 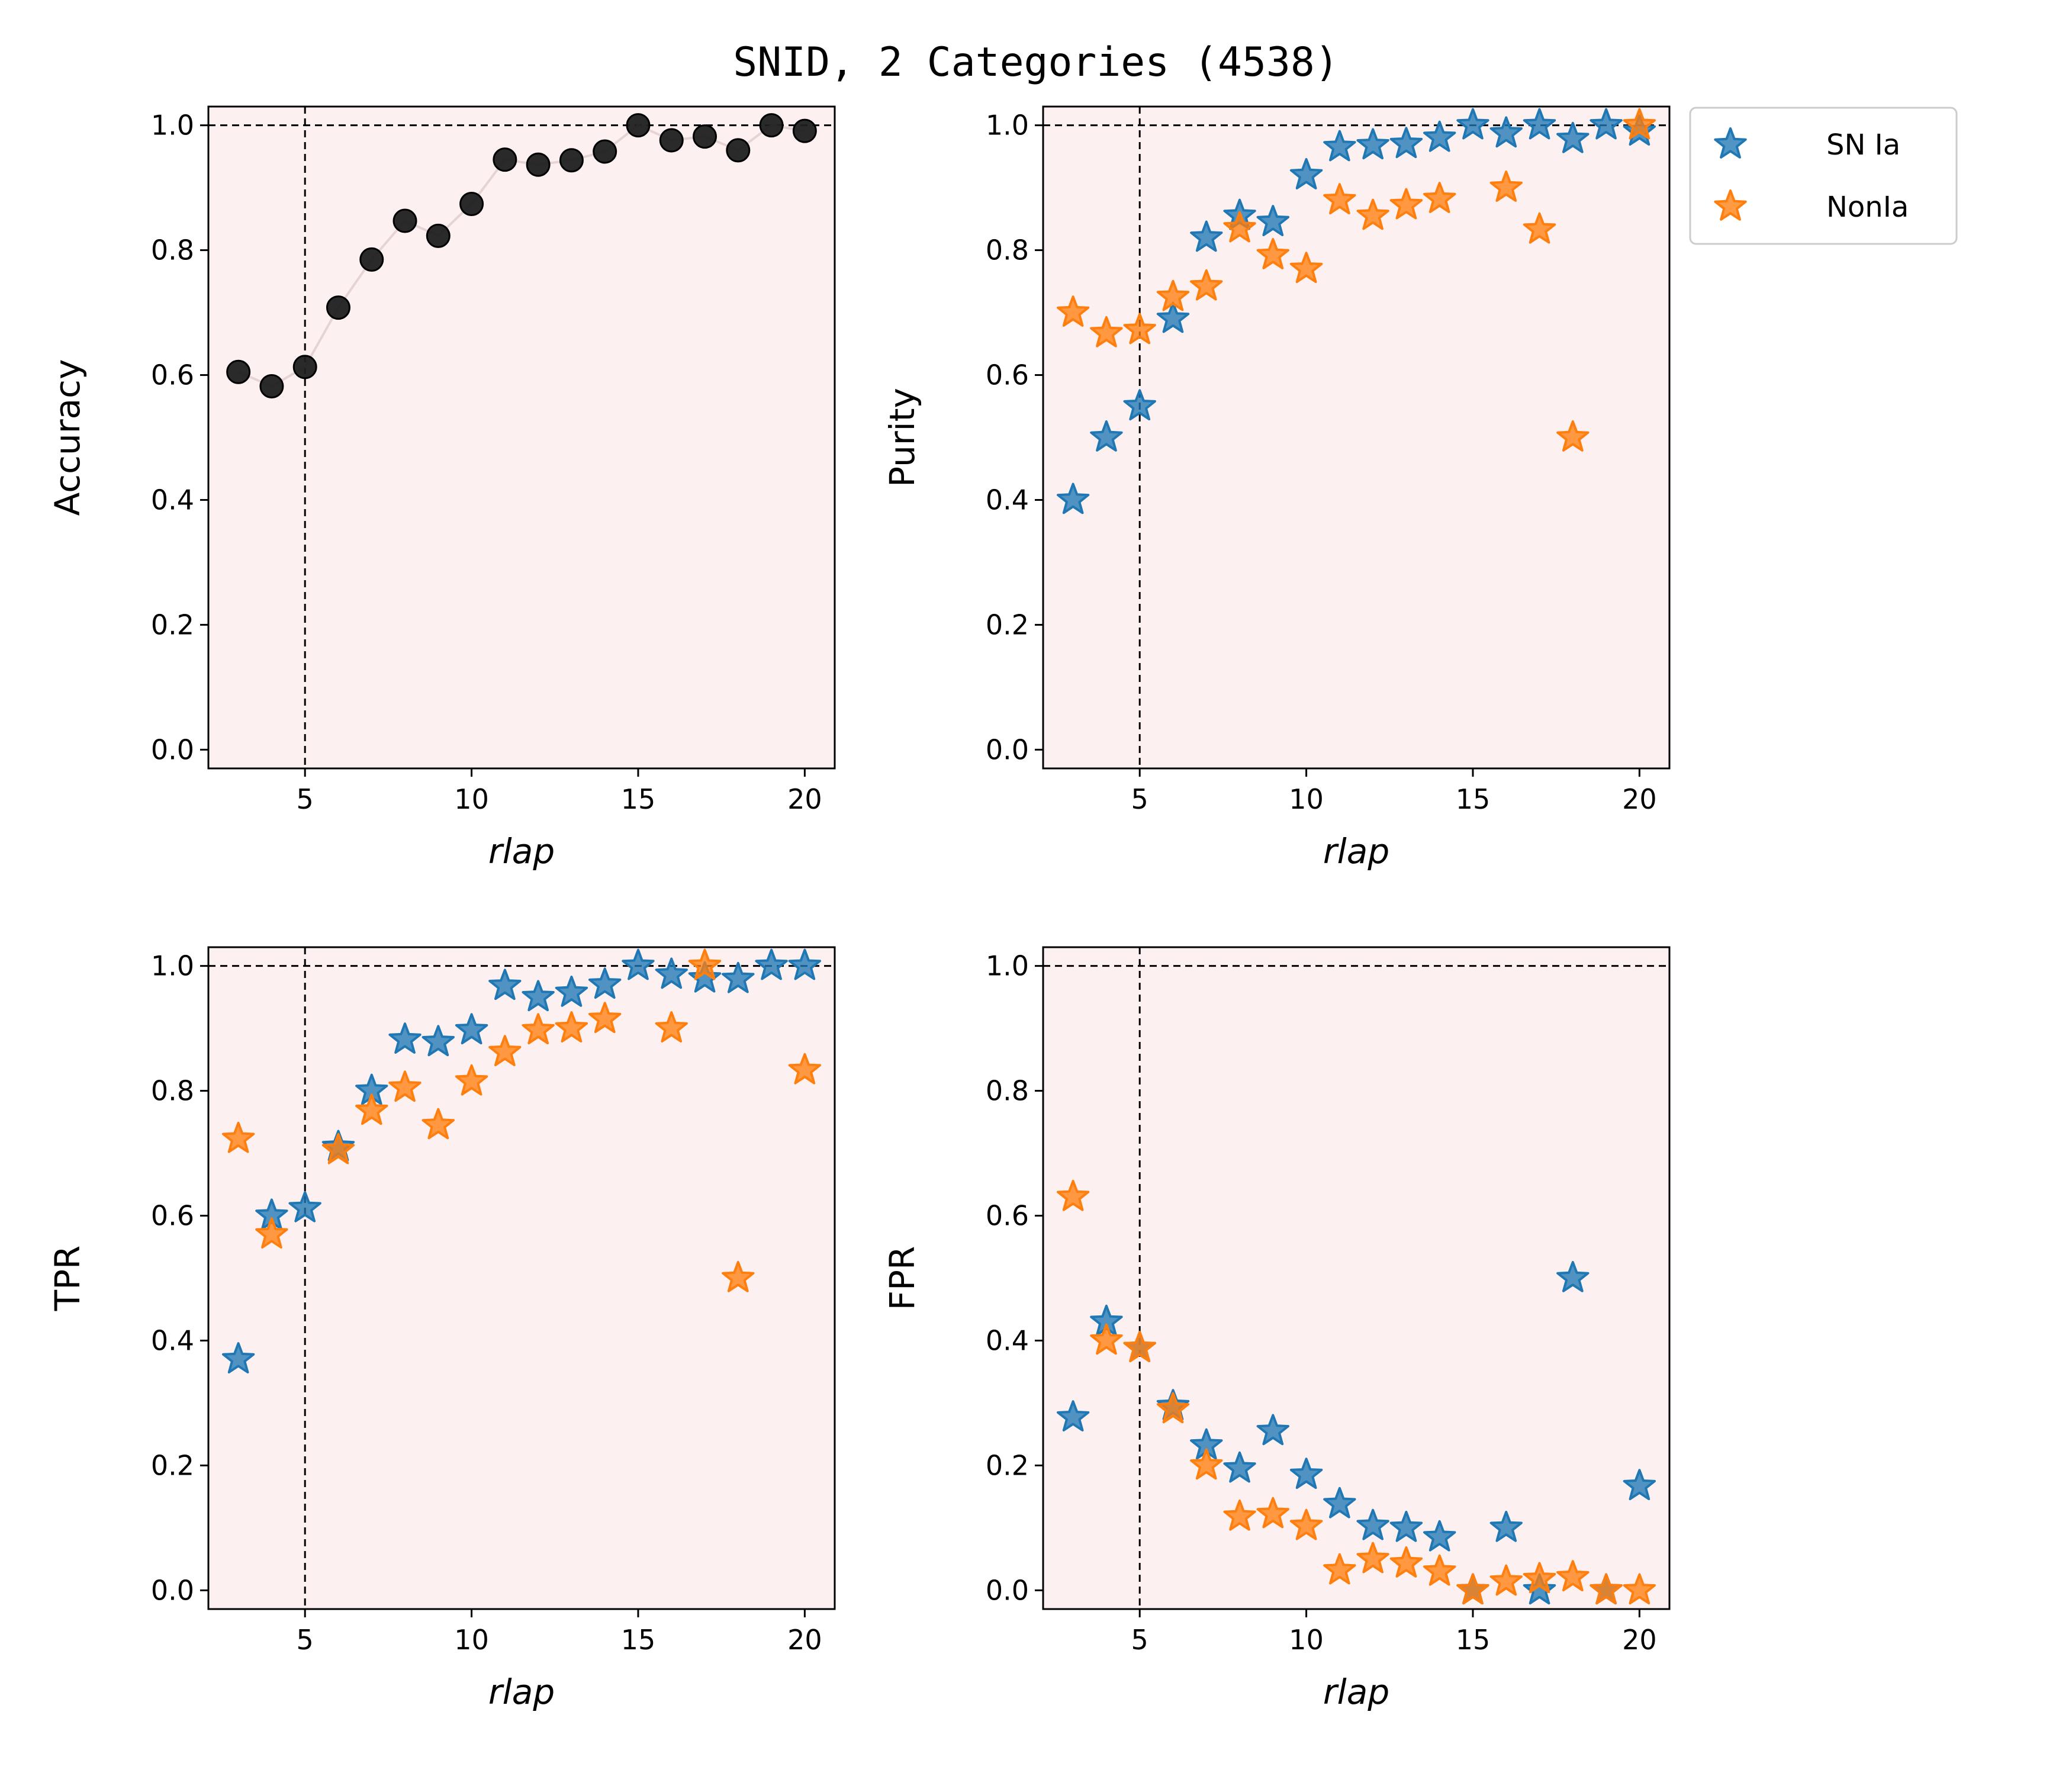 What do you see at coordinates (1473, 799) in the screenshot?
I see `x-tick-label: 15` at bounding box center [1473, 799].